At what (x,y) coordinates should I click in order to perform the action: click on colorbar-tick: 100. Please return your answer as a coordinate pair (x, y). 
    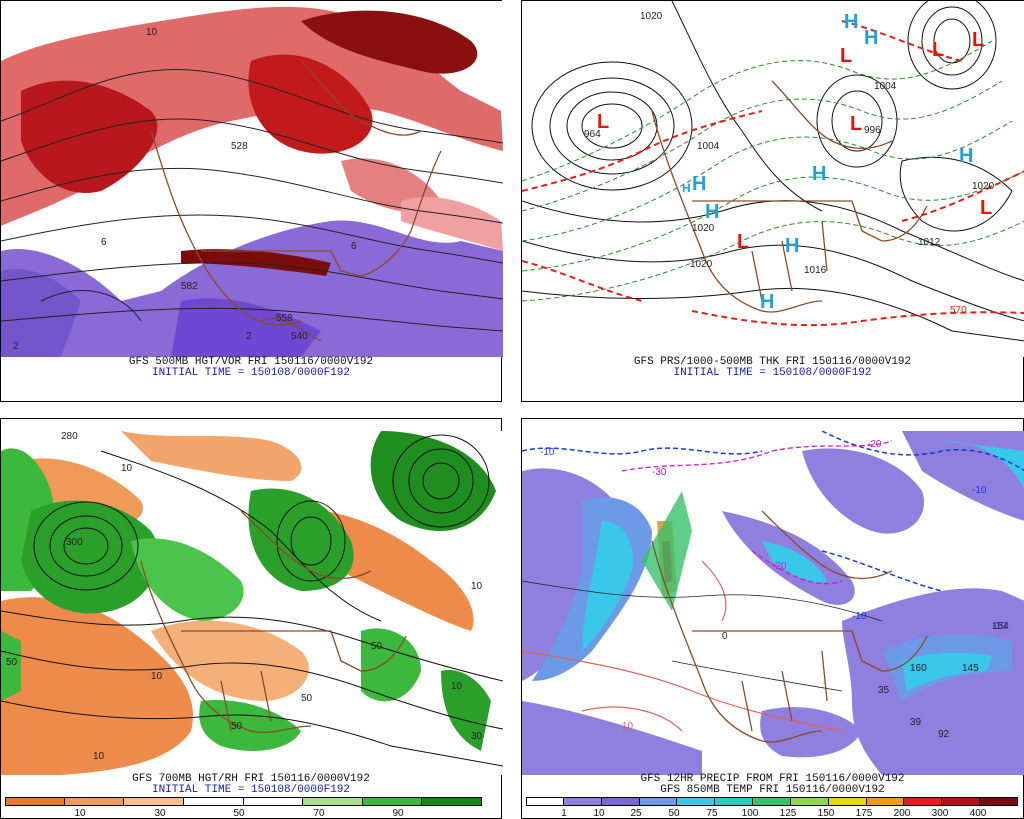
    Looking at the image, I should click on (750, 813).